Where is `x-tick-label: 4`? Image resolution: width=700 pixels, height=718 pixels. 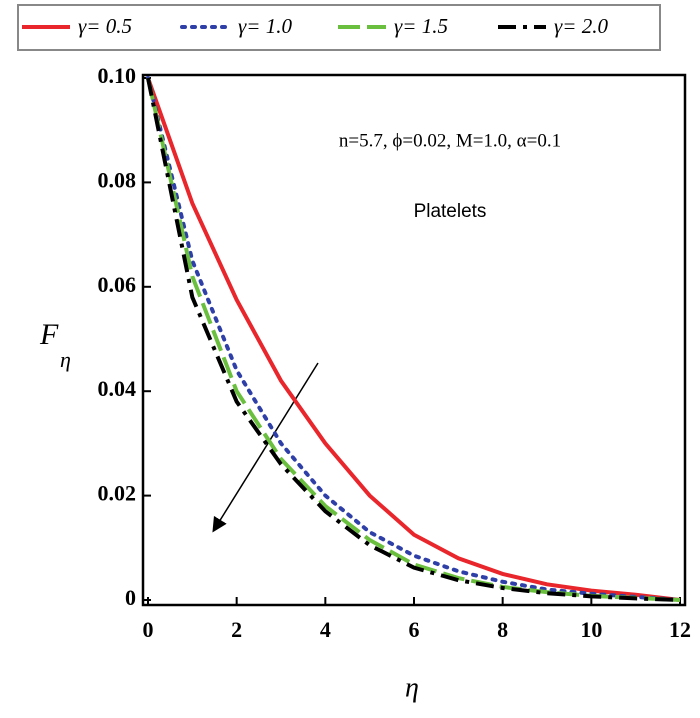
x-tick-label: 4 is located at coordinates (325, 629).